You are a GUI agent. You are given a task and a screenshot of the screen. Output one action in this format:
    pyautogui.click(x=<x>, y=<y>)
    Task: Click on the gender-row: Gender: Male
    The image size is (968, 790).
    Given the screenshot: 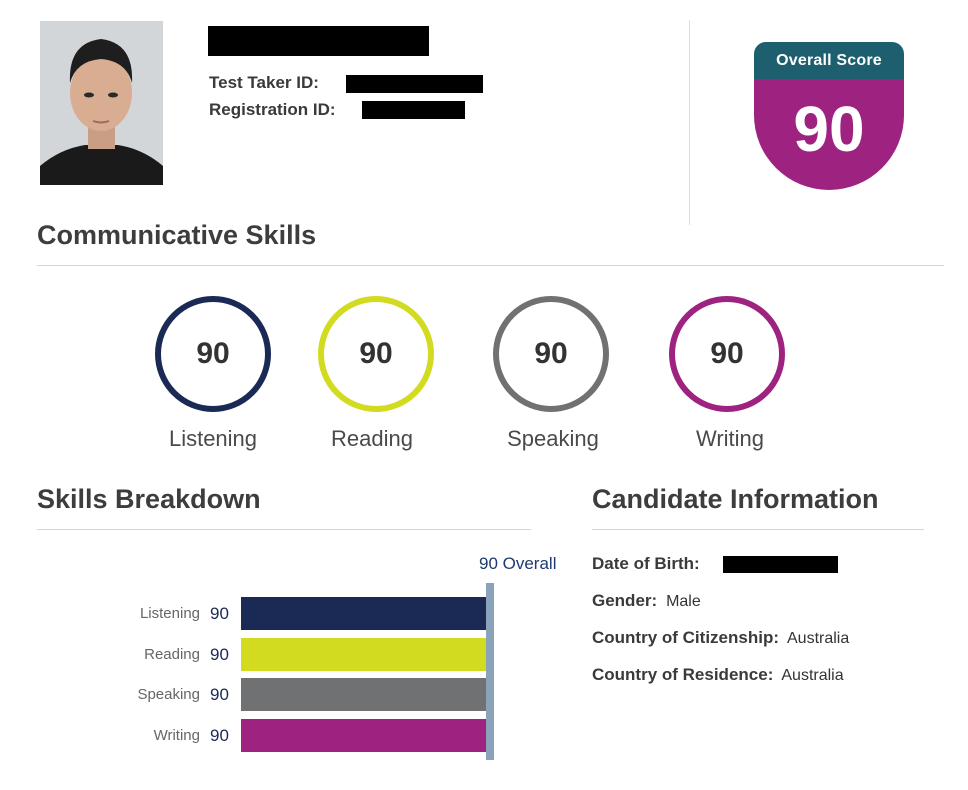 What is the action you would take?
    pyautogui.click(x=646, y=601)
    